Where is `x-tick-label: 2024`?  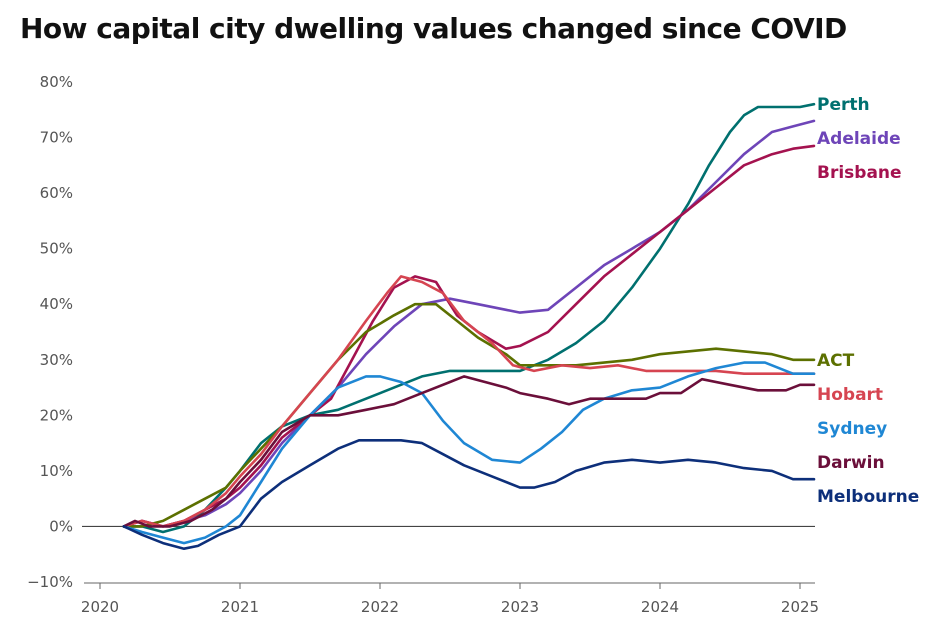 x-tick-label: 2024 is located at coordinates (660, 607).